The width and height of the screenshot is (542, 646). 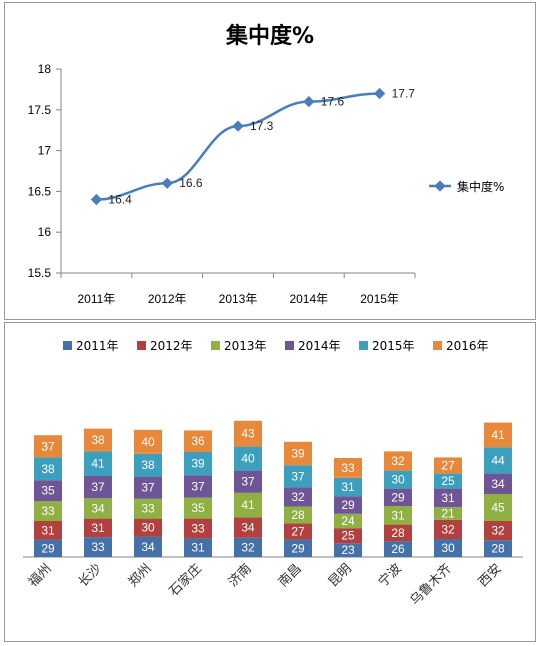 I want to click on legend-marker, so click(x=440, y=186).